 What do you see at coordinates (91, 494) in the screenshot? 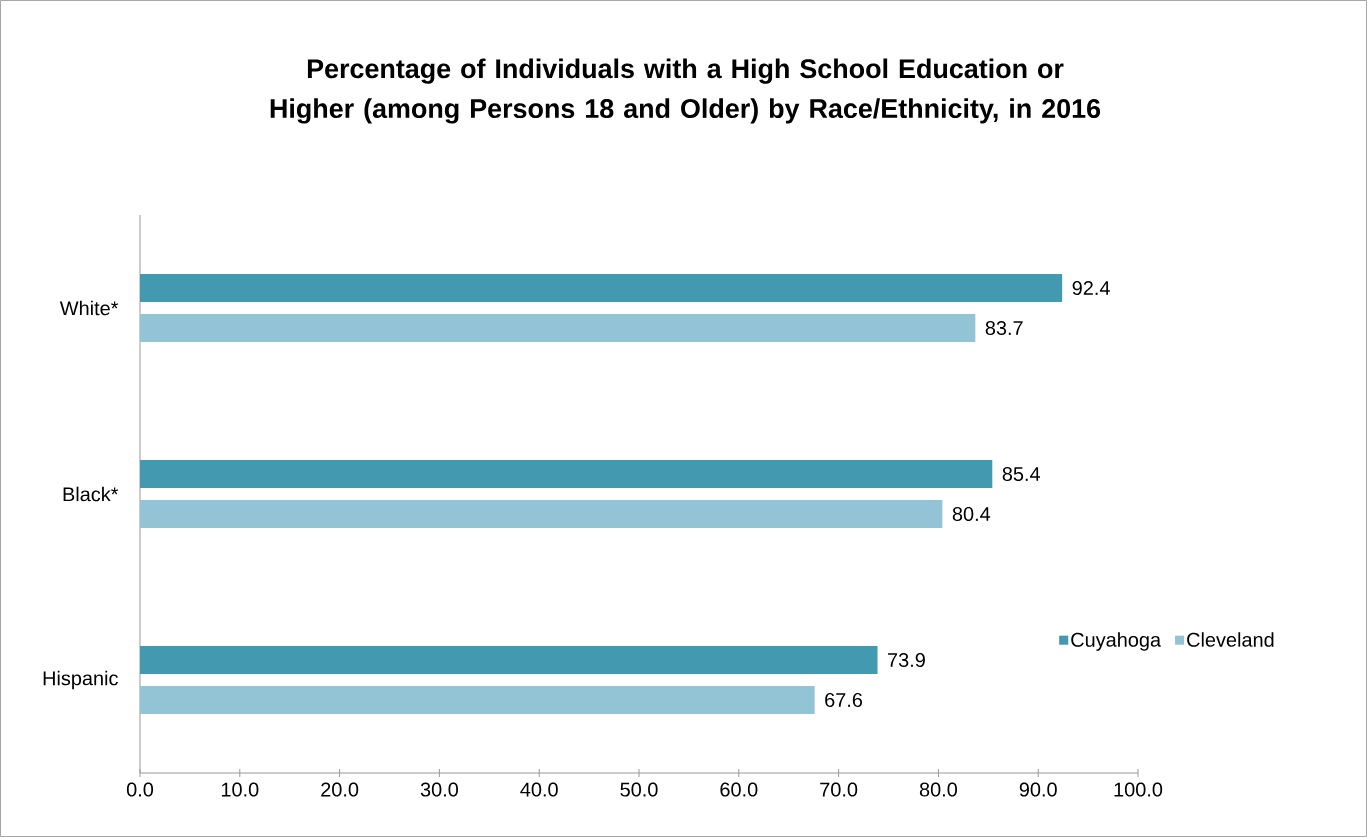
I see `y-tick-label: Black*` at bounding box center [91, 494].